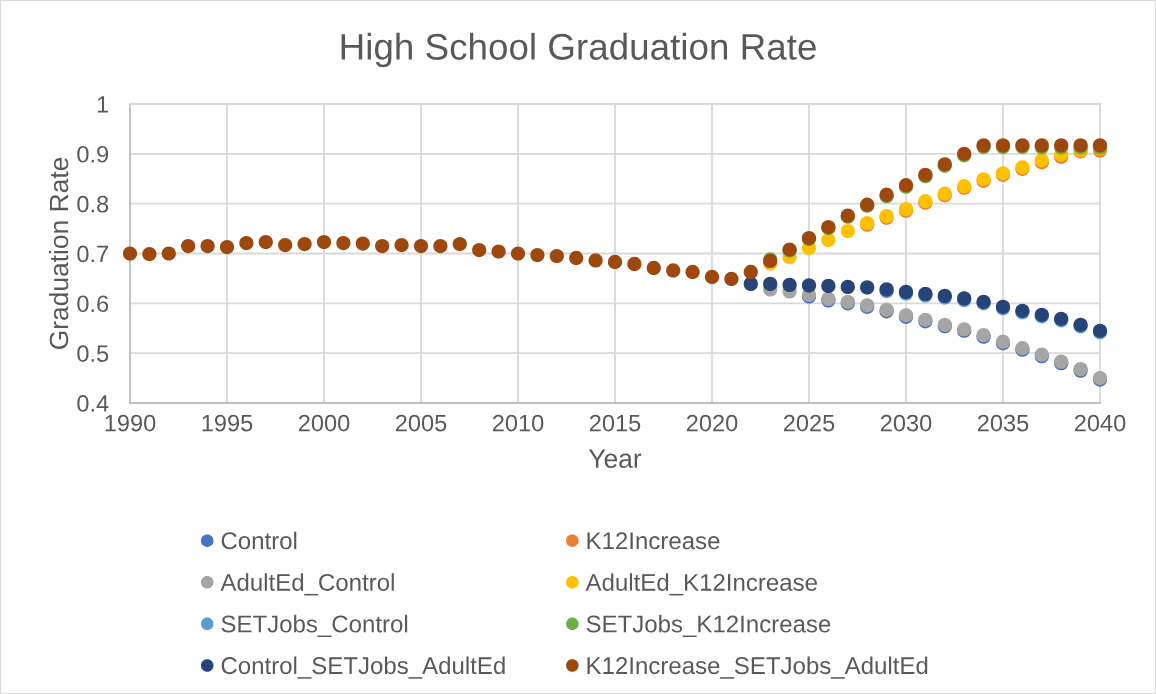 The height and width of the screenshot is (694, 1156). What do you see at coordinates (103, 104) in the screenshot?
I see `y-tick-label: 1` at bounding box center [103, 104].